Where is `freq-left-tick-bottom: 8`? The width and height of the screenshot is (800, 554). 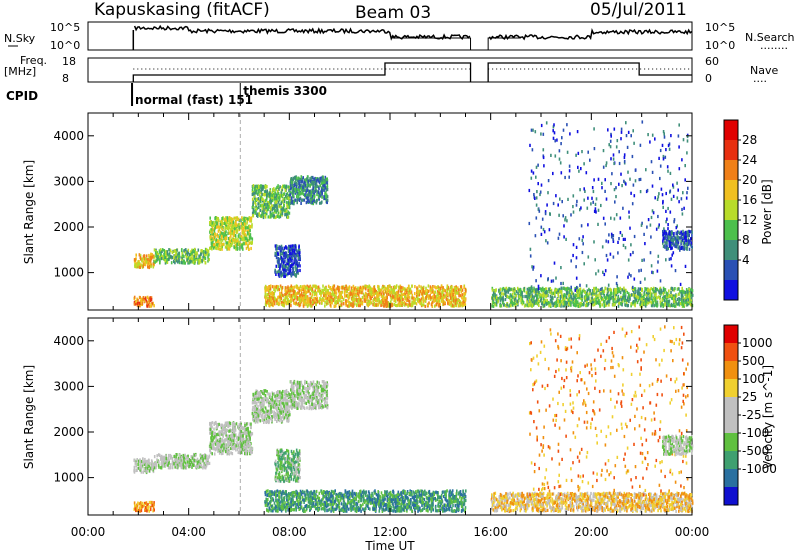 freq-left-tick-bottom: 8 is located at coordinates (65, 78).